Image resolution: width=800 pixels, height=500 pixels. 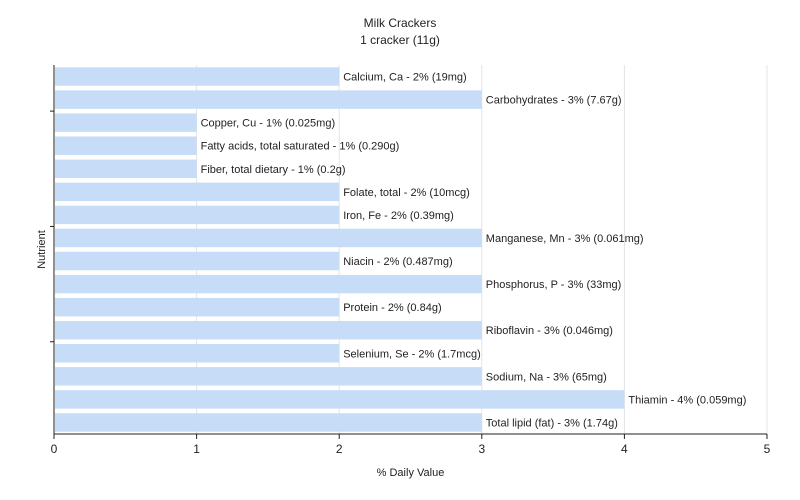 I want to click on x-tick-label: 4, so click(x=624, y=449).